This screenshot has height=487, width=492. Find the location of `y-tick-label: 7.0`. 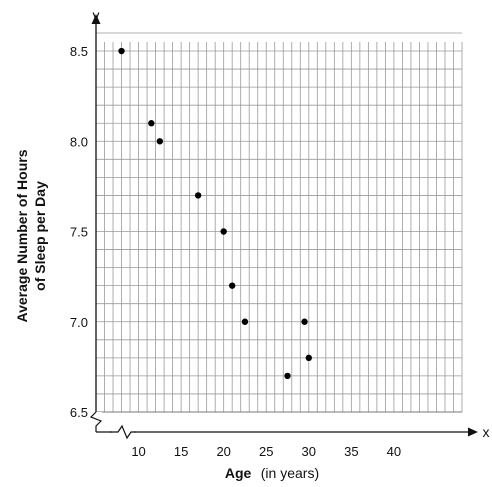

y-tick-label: 7.0 is located at coordinates (79, 322).